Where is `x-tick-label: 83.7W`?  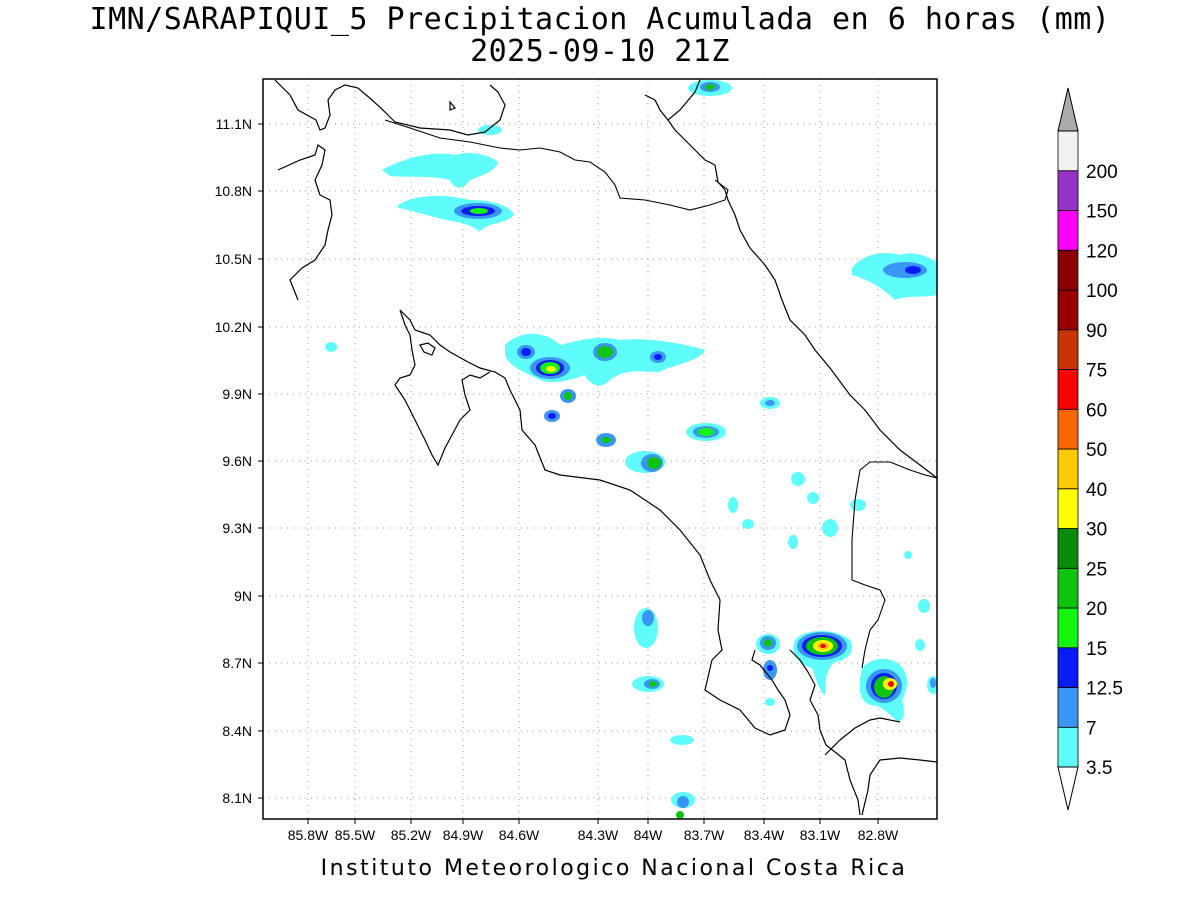 x-tick-label: 83.7W is located at coordinates (704, 835).